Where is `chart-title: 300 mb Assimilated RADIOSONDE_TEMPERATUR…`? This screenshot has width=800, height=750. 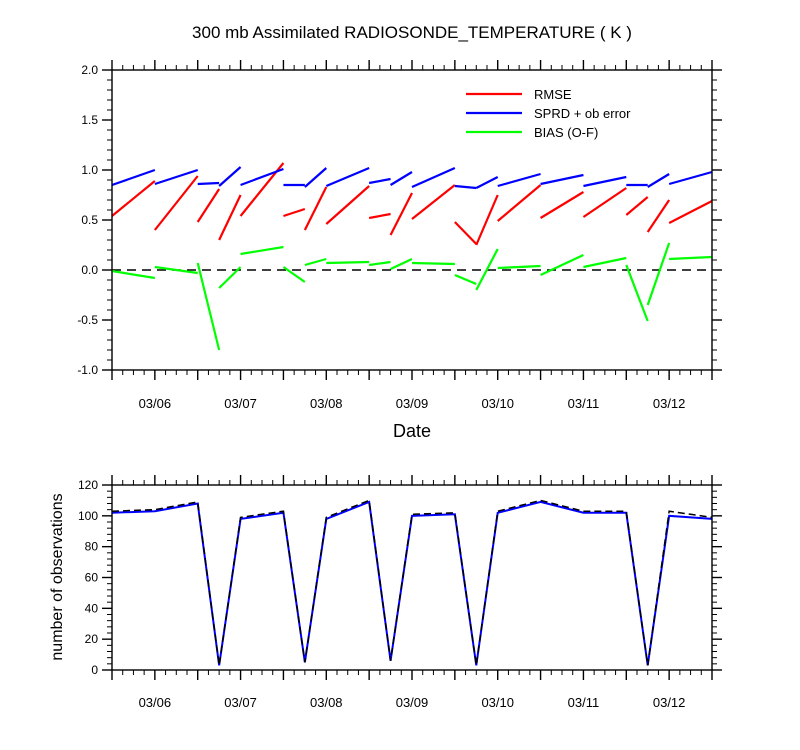
chart-title: 300 mb Assimilated RADIOSONDE_TEMPERATUR… is located at coordinates (412, 32).